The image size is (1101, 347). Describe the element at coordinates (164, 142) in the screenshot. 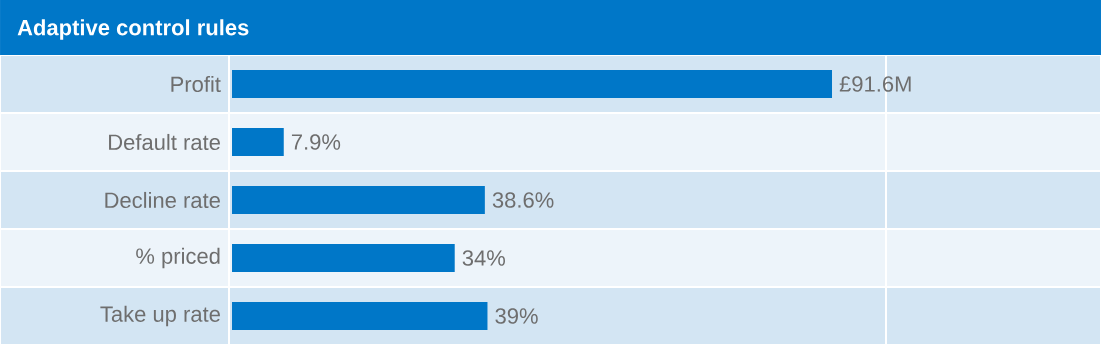

I see `y-tick-label: Default rate` at that location.